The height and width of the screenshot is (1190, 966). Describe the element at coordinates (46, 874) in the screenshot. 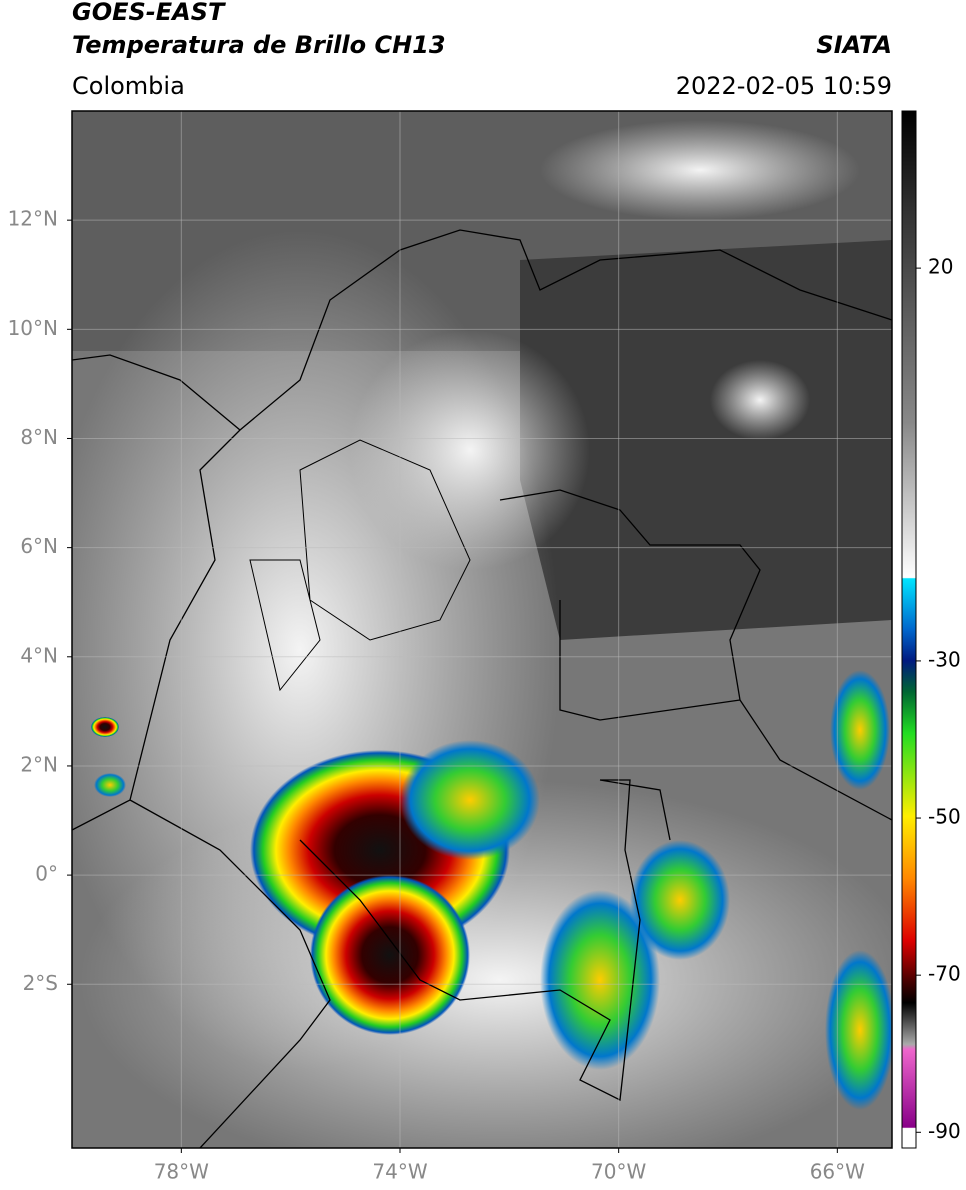

I see `y-tick-label: 0°` at that location.